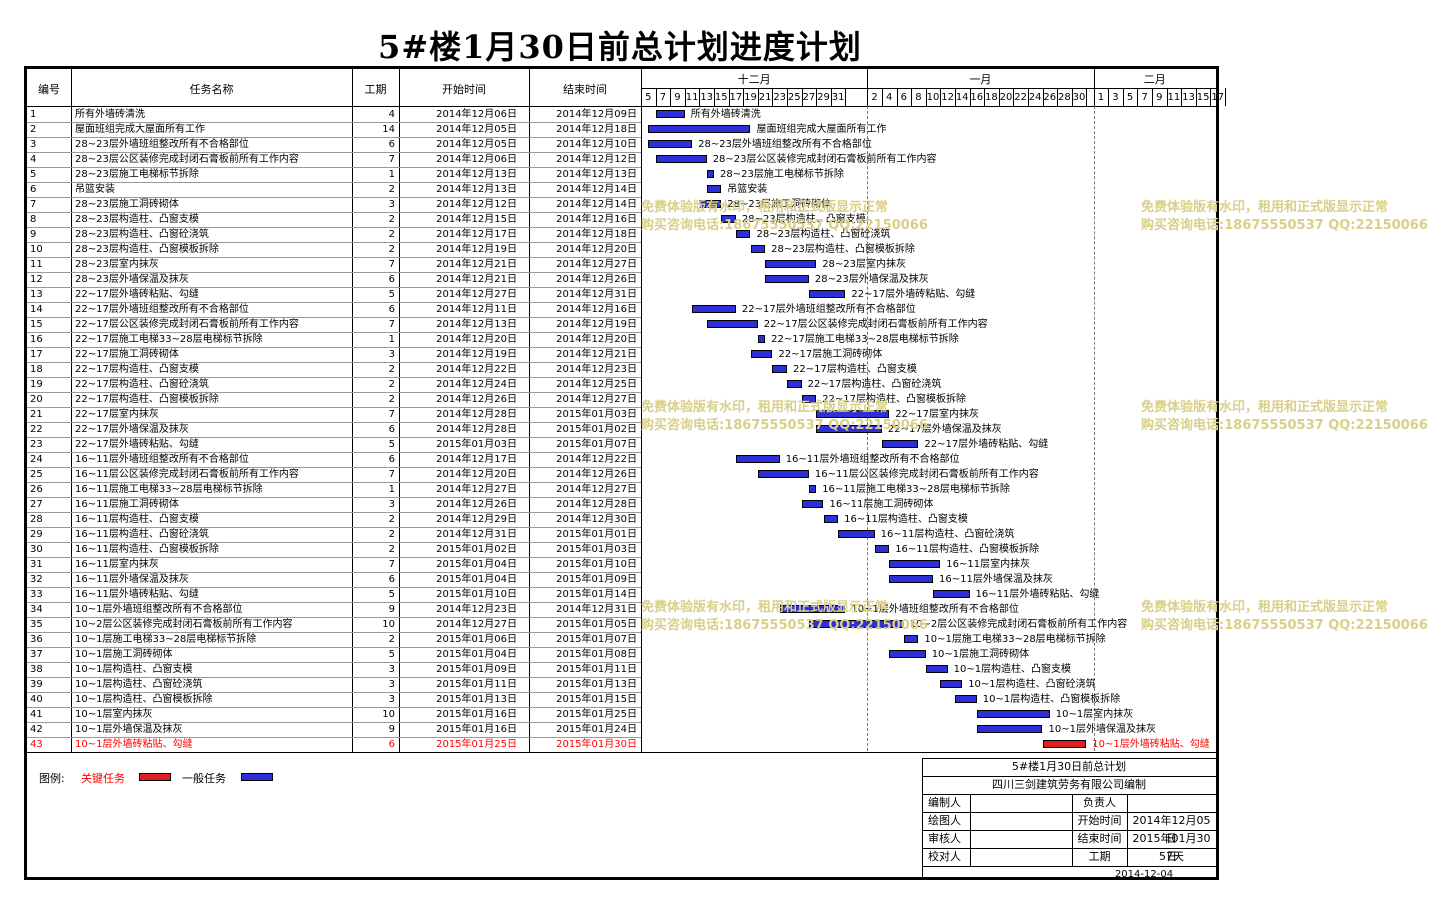 This screenshot has height=904, width=1444. What do you see at coordinates (476, 444) in the screenshot?
I see `task-start: 2015年01月03日` at bounding box center [476, 444].